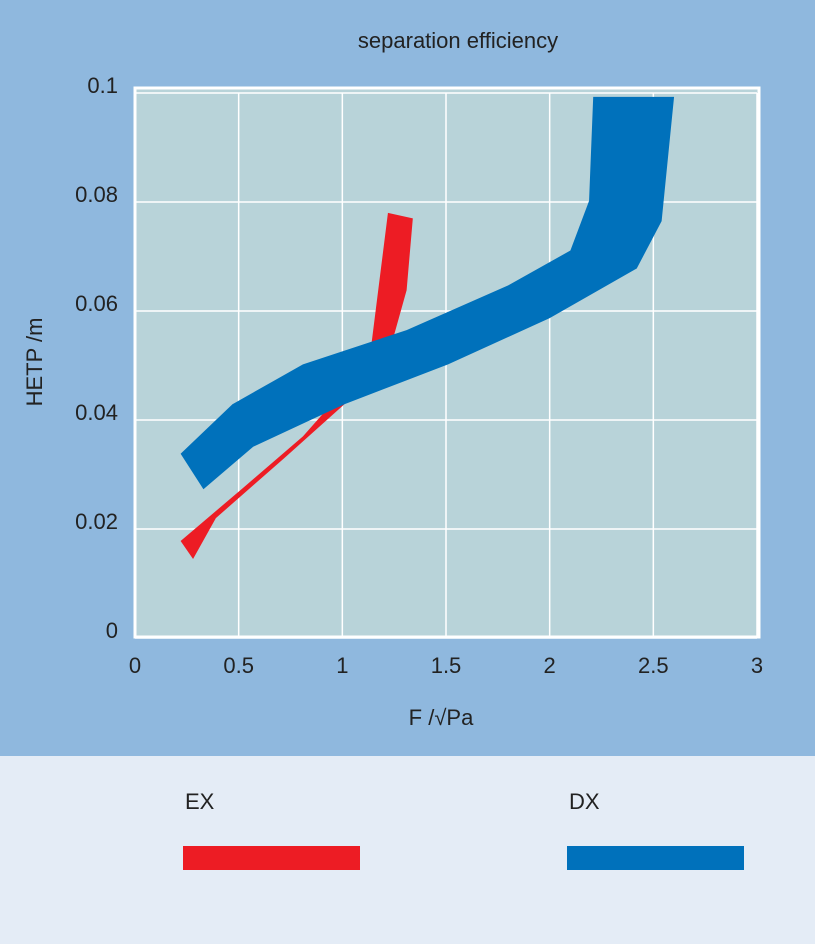 The width and height of the screenshot is (815, 944). What do you see at coordinates (96, 194) in the screenshot?
I see `y-tick-label: 0.08` at bounding box center [96, 194].